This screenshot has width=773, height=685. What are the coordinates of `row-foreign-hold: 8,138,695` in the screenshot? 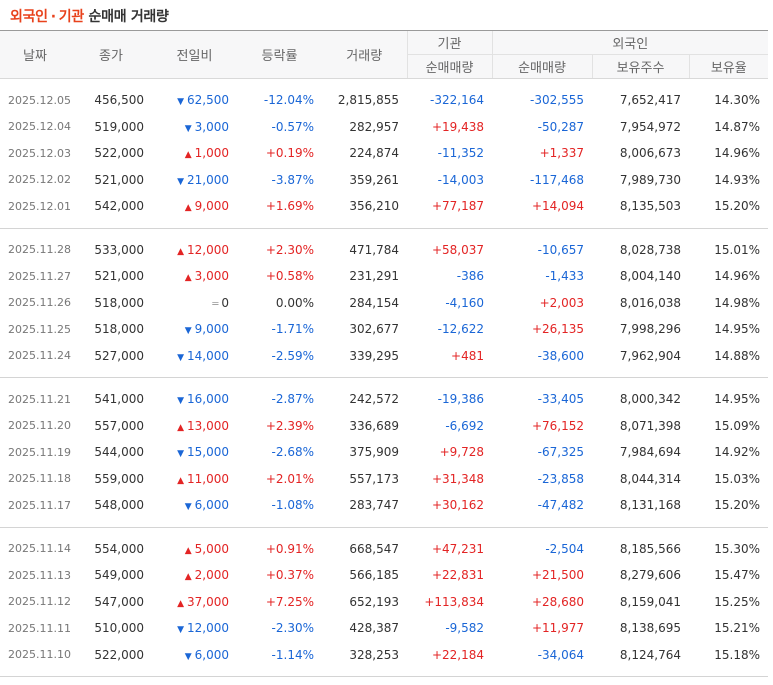 It's located at (650, 628).